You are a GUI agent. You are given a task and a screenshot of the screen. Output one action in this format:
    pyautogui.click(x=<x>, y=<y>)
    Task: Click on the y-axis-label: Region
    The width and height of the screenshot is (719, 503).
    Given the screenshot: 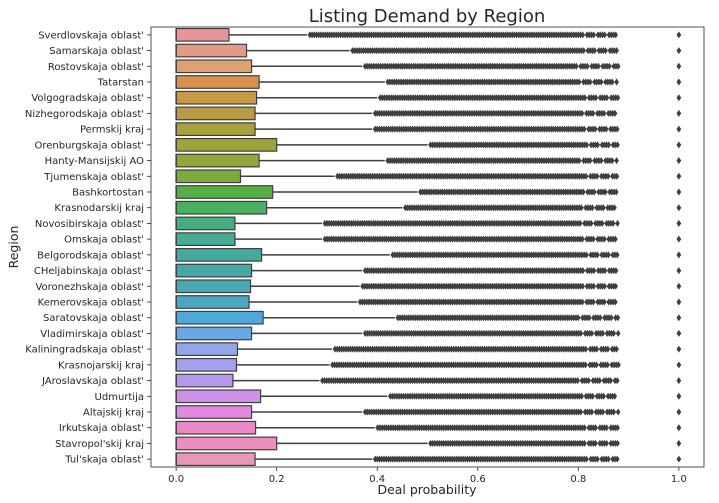 What is the action you would take?
    pyautogui.click(x=13, y=247)
    